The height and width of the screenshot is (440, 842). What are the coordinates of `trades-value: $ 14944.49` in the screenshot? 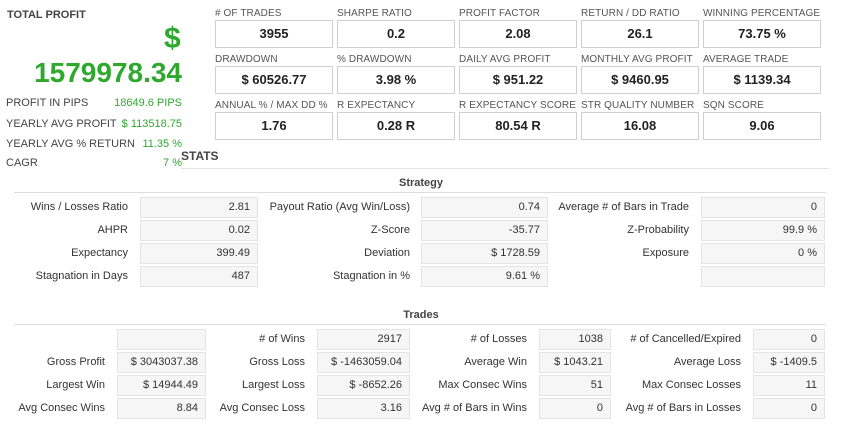 It's located at (161, 385).